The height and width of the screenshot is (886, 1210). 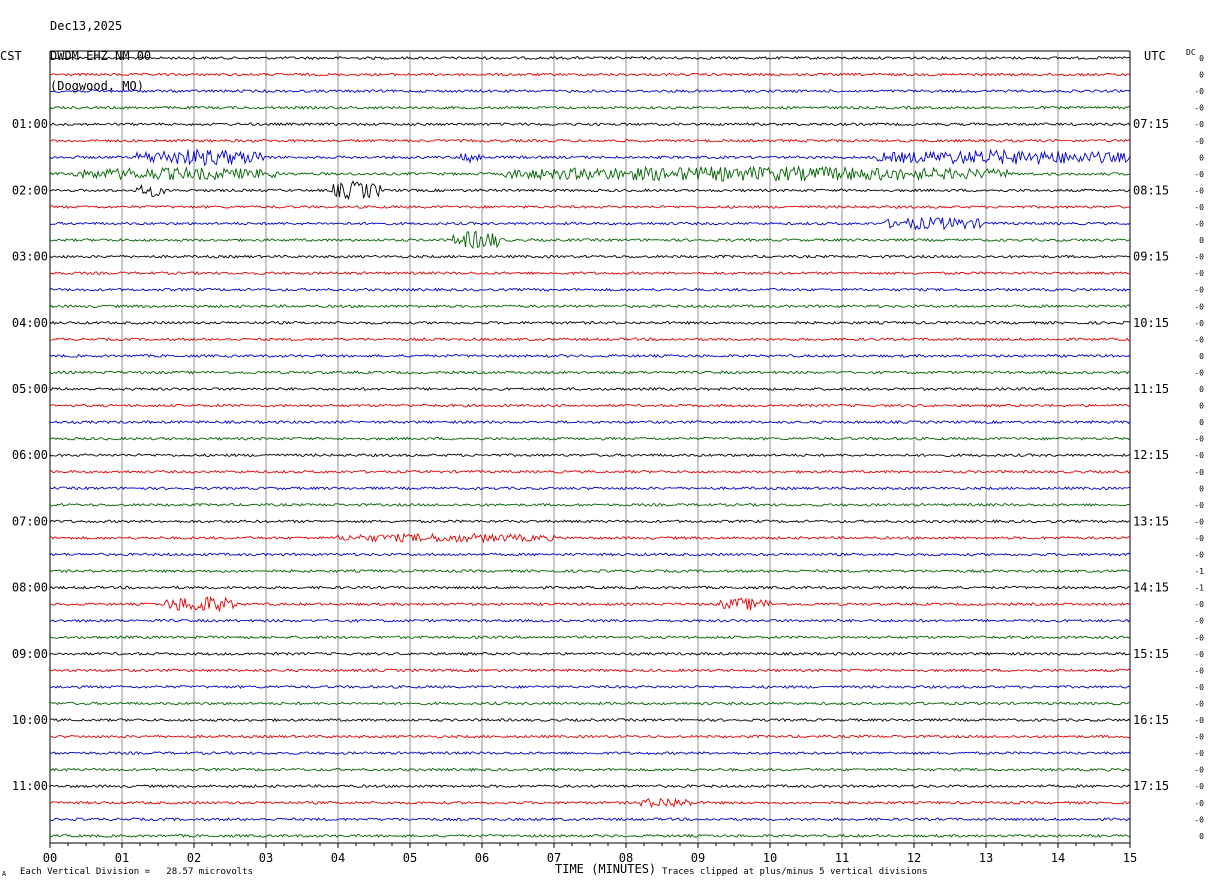 I want to click on x-tick-label-06: 06, so click(x=482, y=858).